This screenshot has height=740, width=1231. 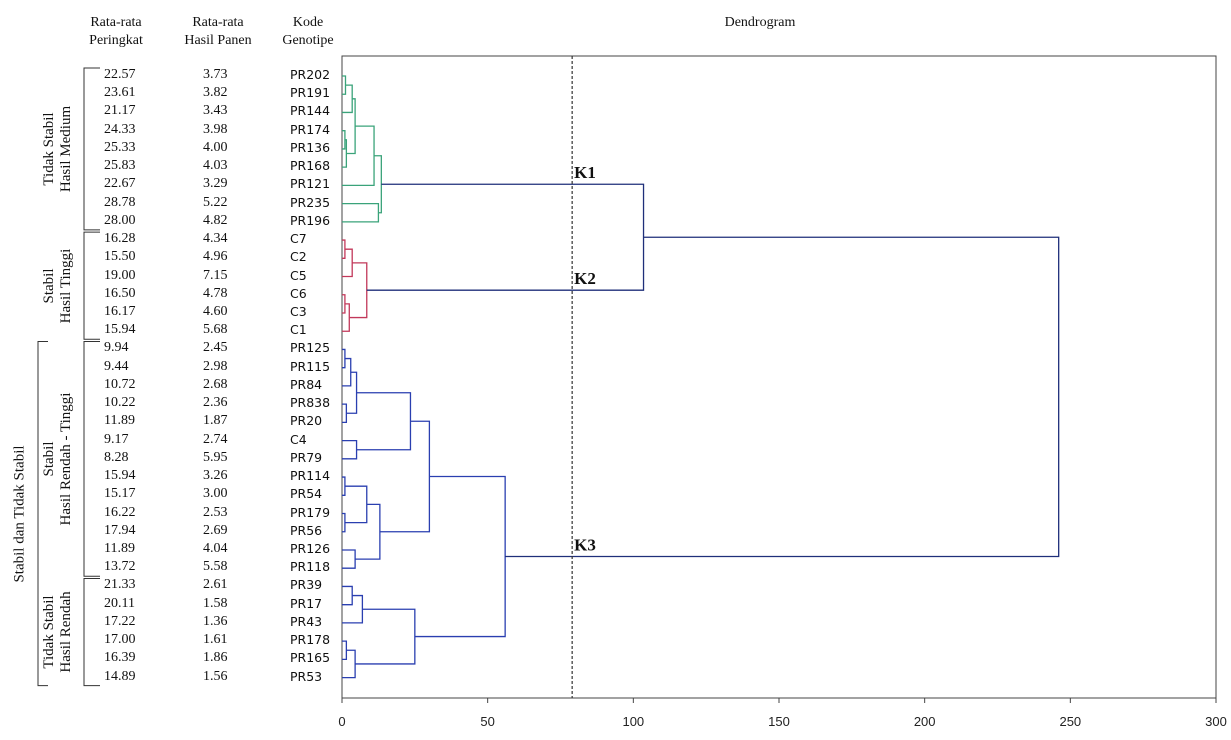 I want to click on yield-value: 4.60, so click(x=215, y=311).